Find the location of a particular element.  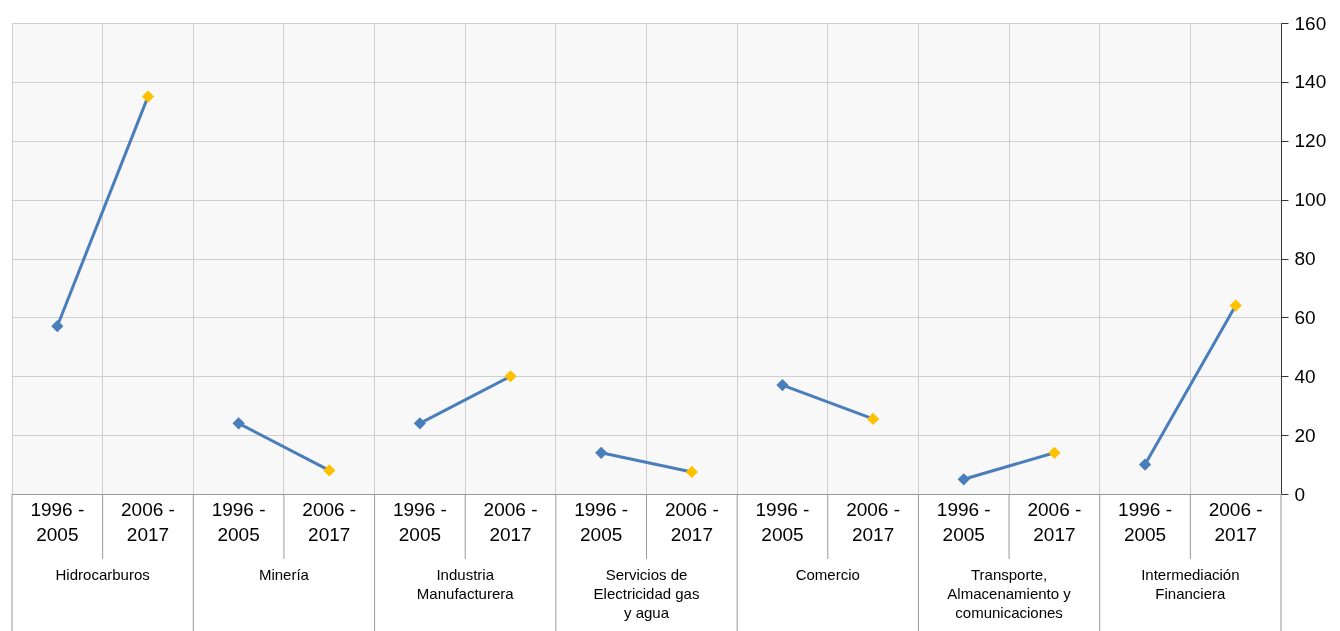

text: Minería is located at coordinates (284, 574).